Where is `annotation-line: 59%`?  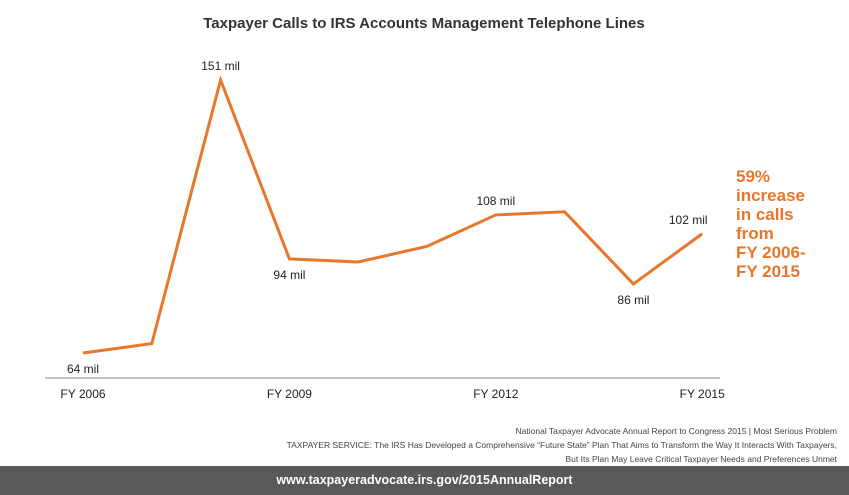
annotation-line: 59% is located at coordinates (753, 176).